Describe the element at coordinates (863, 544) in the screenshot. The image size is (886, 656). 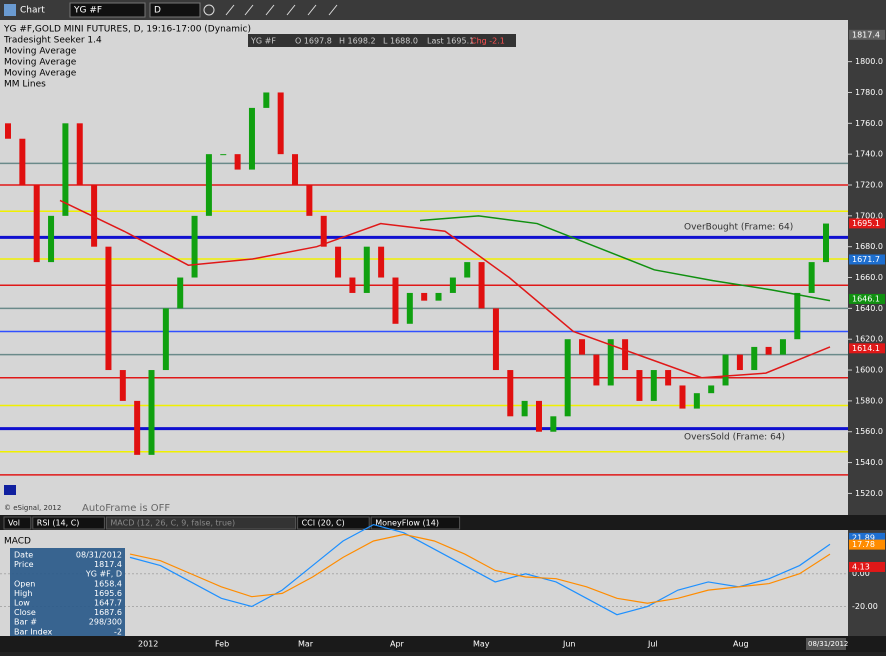
I see `macd-tag-label: 17.78` at that location.